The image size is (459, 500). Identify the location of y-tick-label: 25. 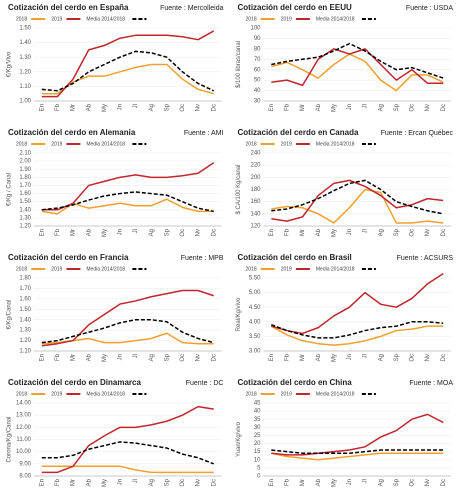
(257, 436).